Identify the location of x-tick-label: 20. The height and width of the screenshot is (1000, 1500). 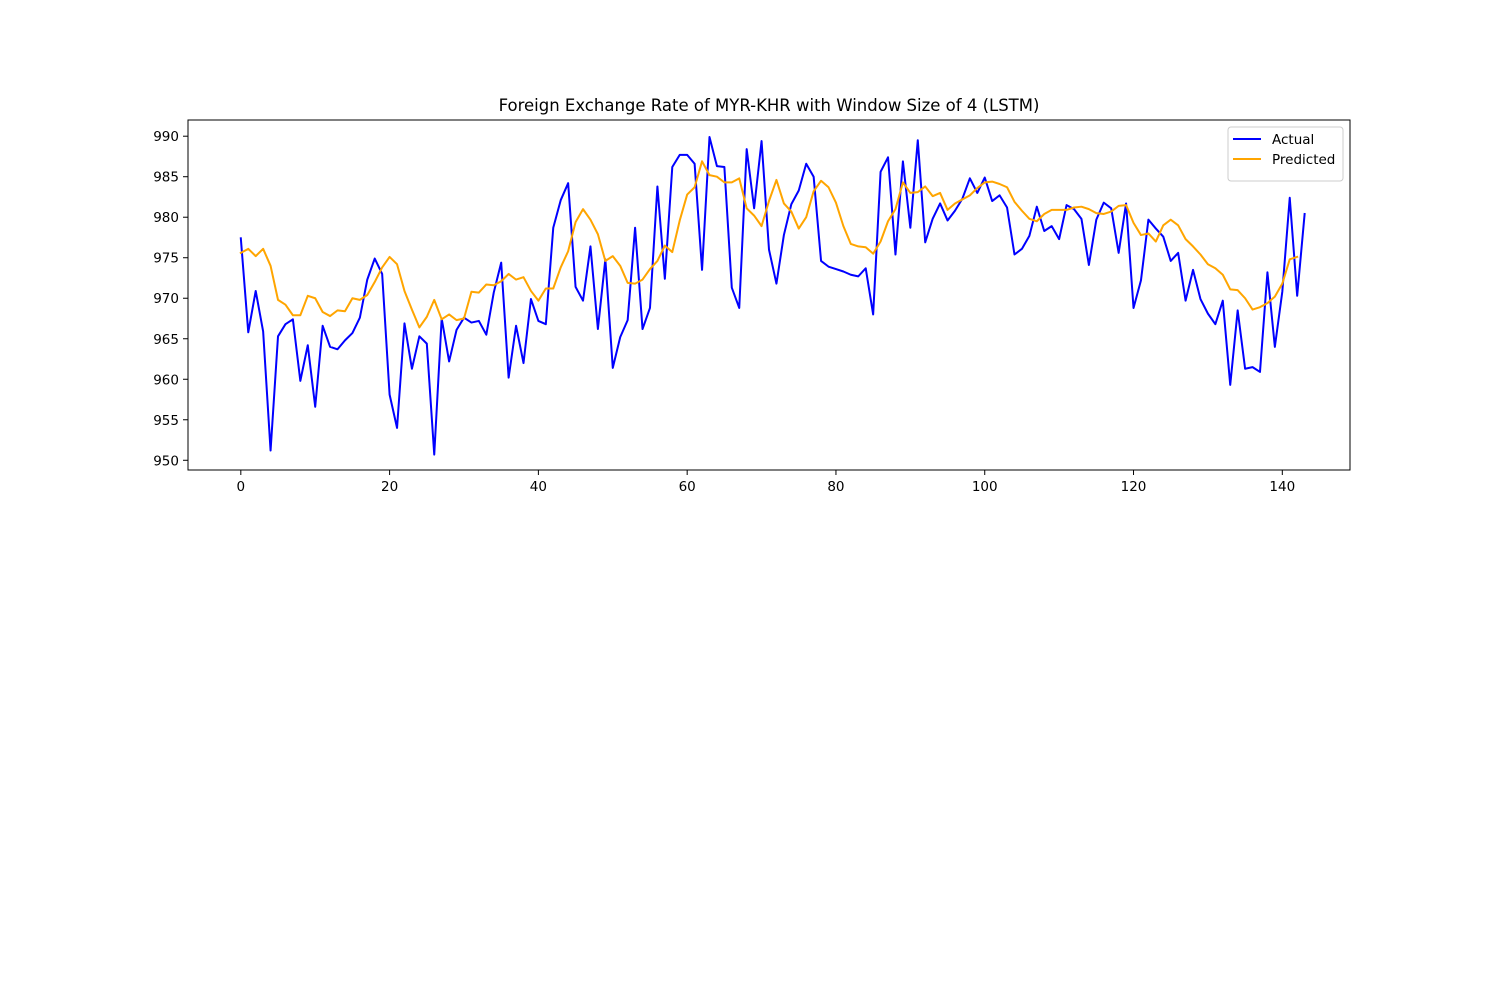
(389, 487).